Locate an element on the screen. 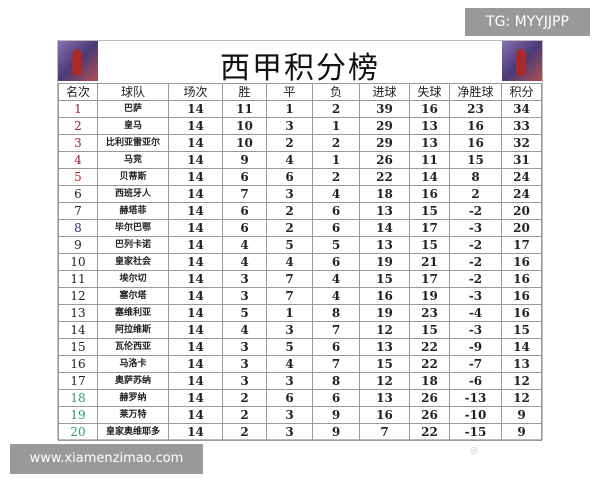 The image size is (600, 480). column-header: 平 is located at coordinates (289, 92).